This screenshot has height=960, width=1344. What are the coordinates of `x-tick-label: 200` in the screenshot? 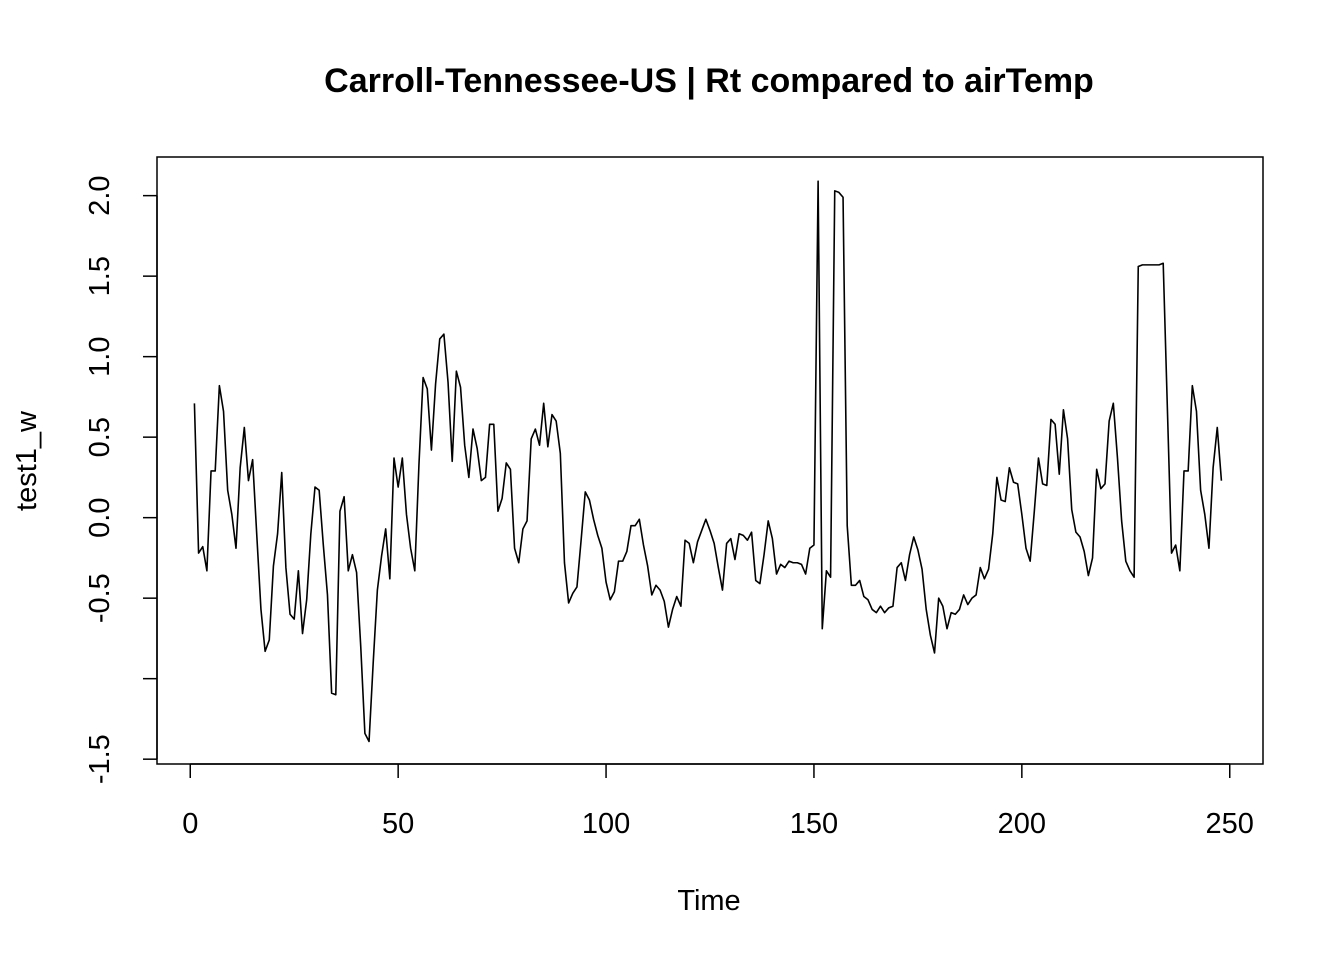 It's located at (1022, 824).